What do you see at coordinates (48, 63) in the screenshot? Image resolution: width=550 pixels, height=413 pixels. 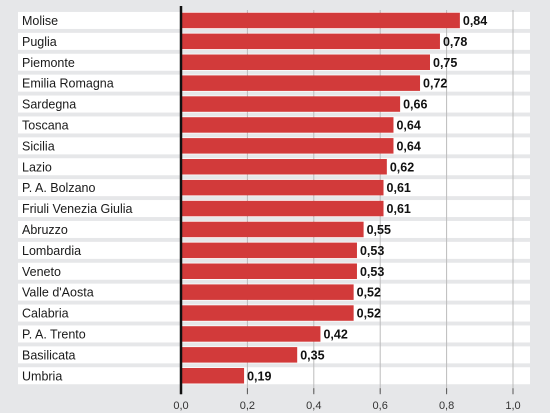 I see `category-label: Piemonte` at bounding box center [48, 63].